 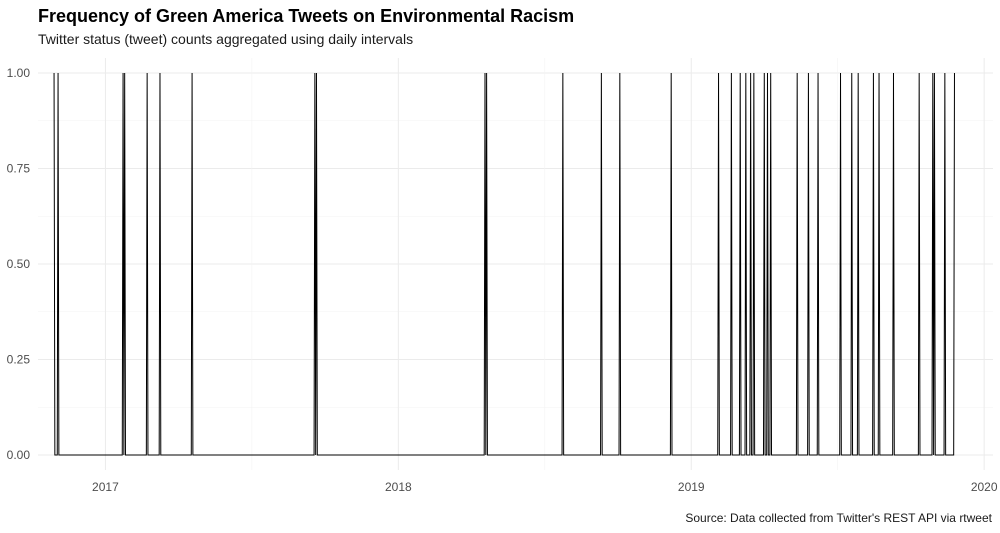 What do you see at coordinates (19, 73) in the screenshot?
I see `y-tick-label: 1.00` at bounding box center [19, 73].